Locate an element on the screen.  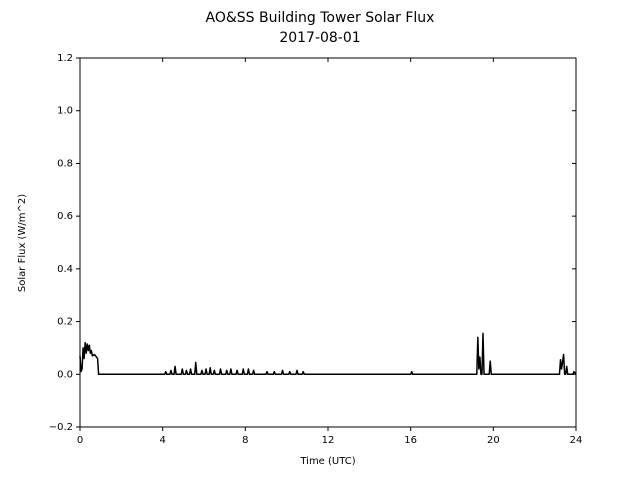
x-tick-label: 0 is located at coordinates (80, 440).